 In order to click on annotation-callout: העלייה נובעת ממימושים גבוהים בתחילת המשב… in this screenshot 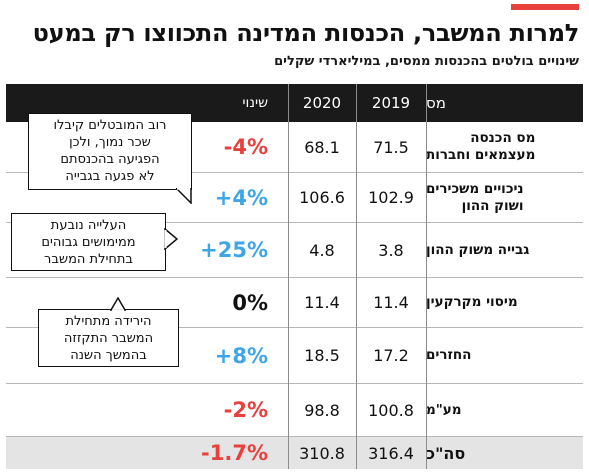, I will do `click(88, 242)`.